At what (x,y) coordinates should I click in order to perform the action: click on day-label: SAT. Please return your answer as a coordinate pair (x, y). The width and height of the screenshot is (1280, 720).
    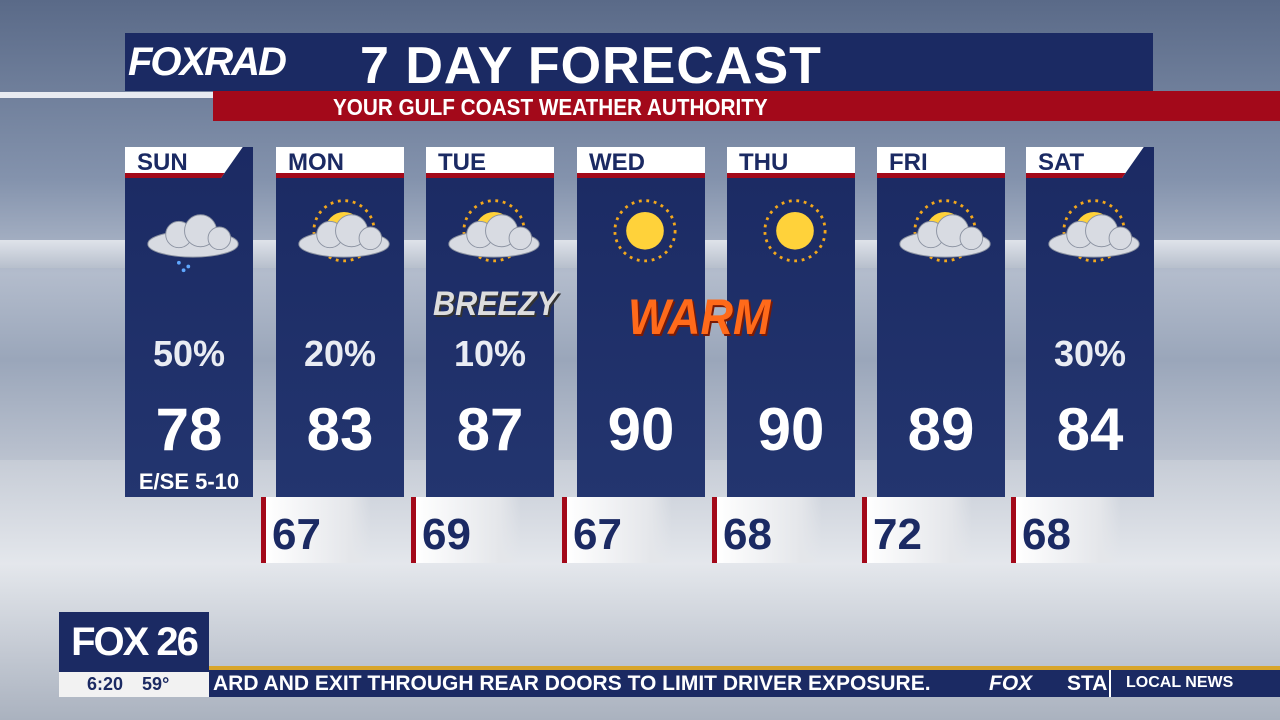
    Looking at the image, I should click on (1085, 162).